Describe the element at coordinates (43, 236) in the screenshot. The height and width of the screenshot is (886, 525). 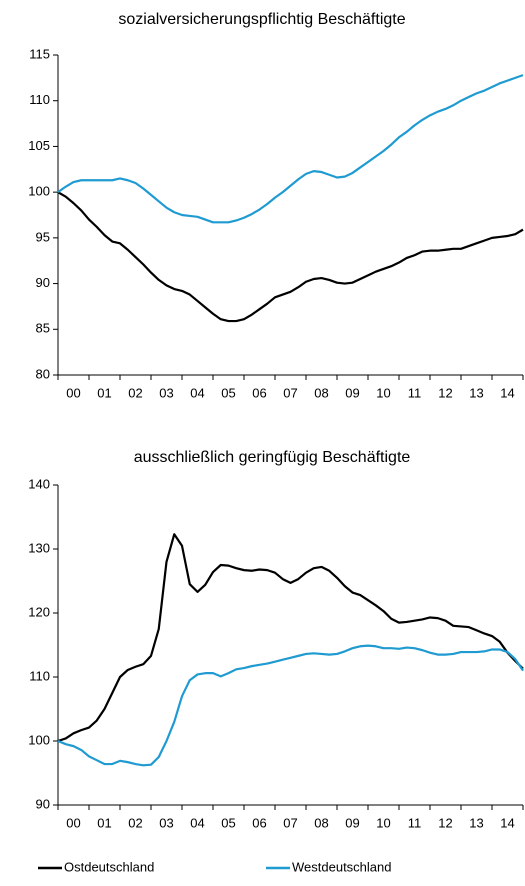
I see `y-tick-label: 95` at that location.